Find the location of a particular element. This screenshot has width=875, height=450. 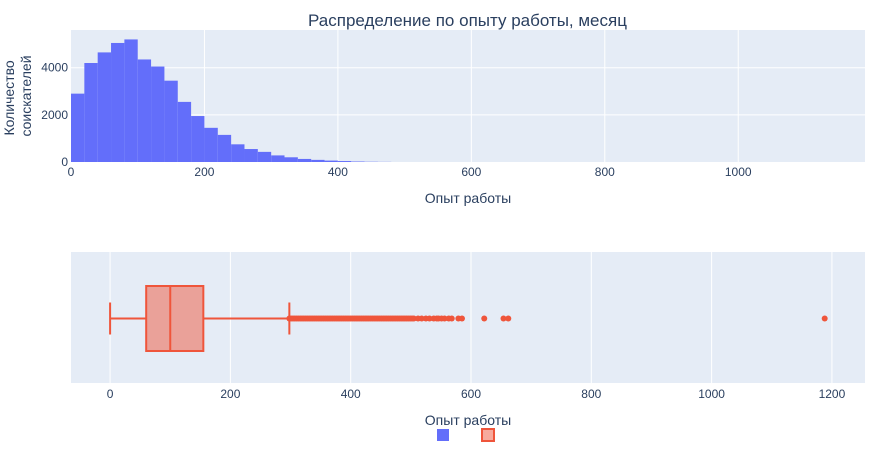

histogram-x-tick-label: 800 is located at coordinates (605, 172).